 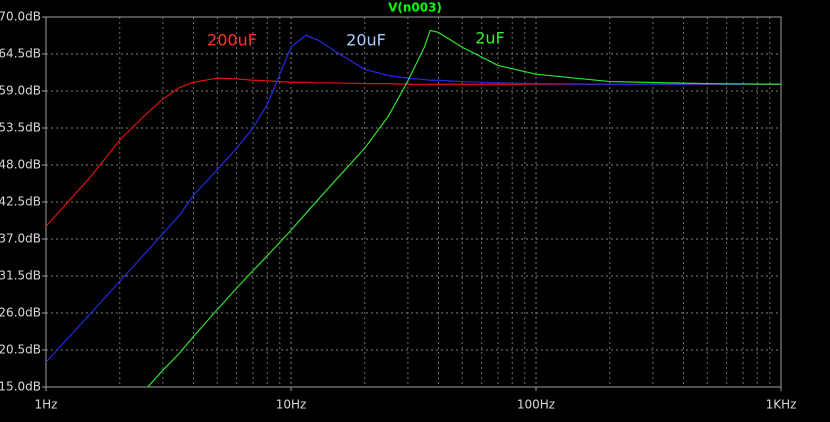 What do you see at coordinates (781, 405) in the screenshot?
I see `x-tick-label: 1KHz` at bounding box center [781, 405].